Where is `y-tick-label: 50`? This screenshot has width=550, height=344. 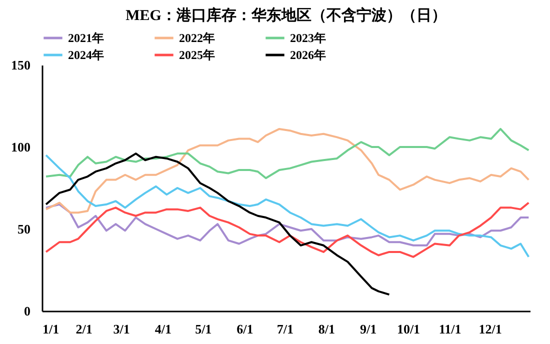 y-tick-label: 50 is located at coordinates (24, 229).